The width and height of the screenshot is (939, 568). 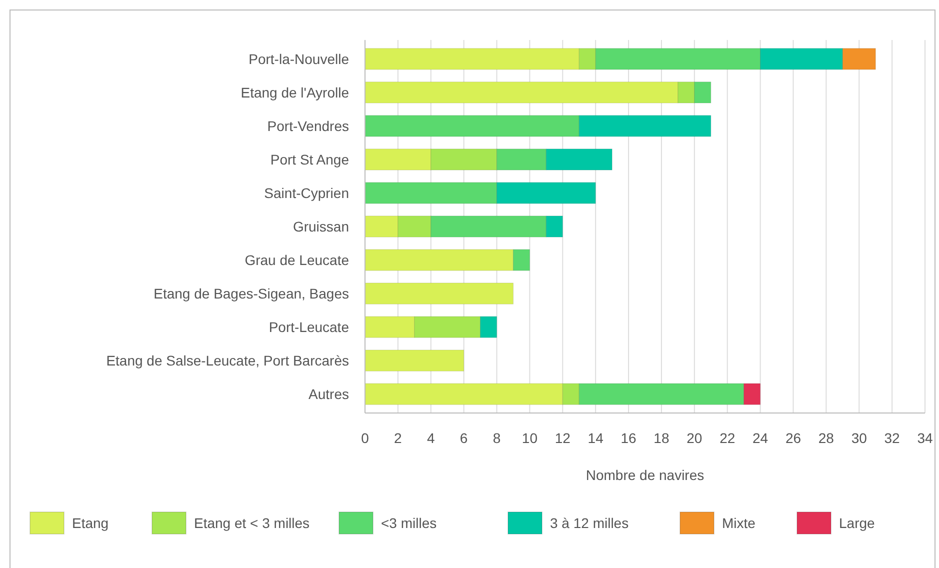 What do you see at coordinates (662, 438) in the screenshot?
I see `x-tick-label: 18` at bounding box center [662, 438].